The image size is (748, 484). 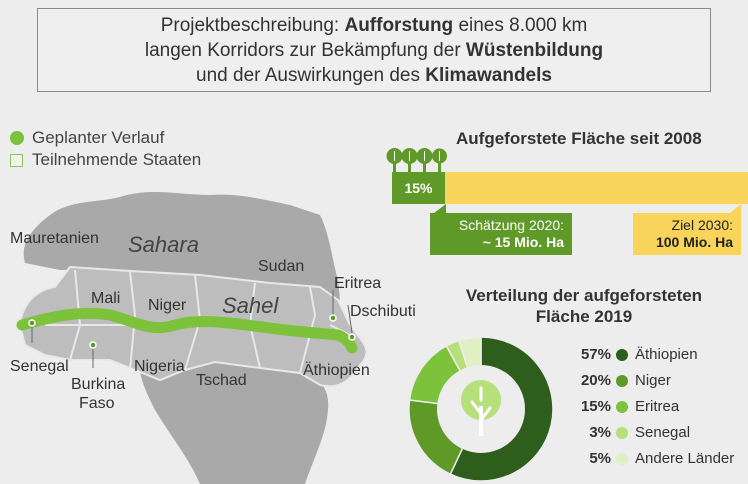 I want to click on legend-route: Geplanter Verlauf, so click(x=87, y=138).